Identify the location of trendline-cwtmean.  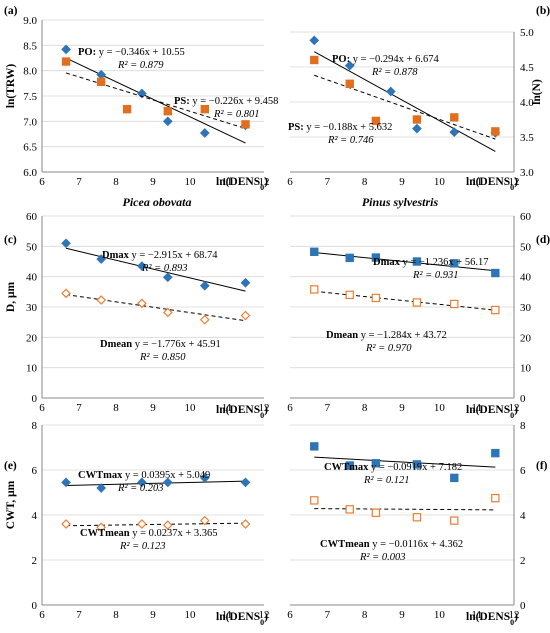
(405, 509).